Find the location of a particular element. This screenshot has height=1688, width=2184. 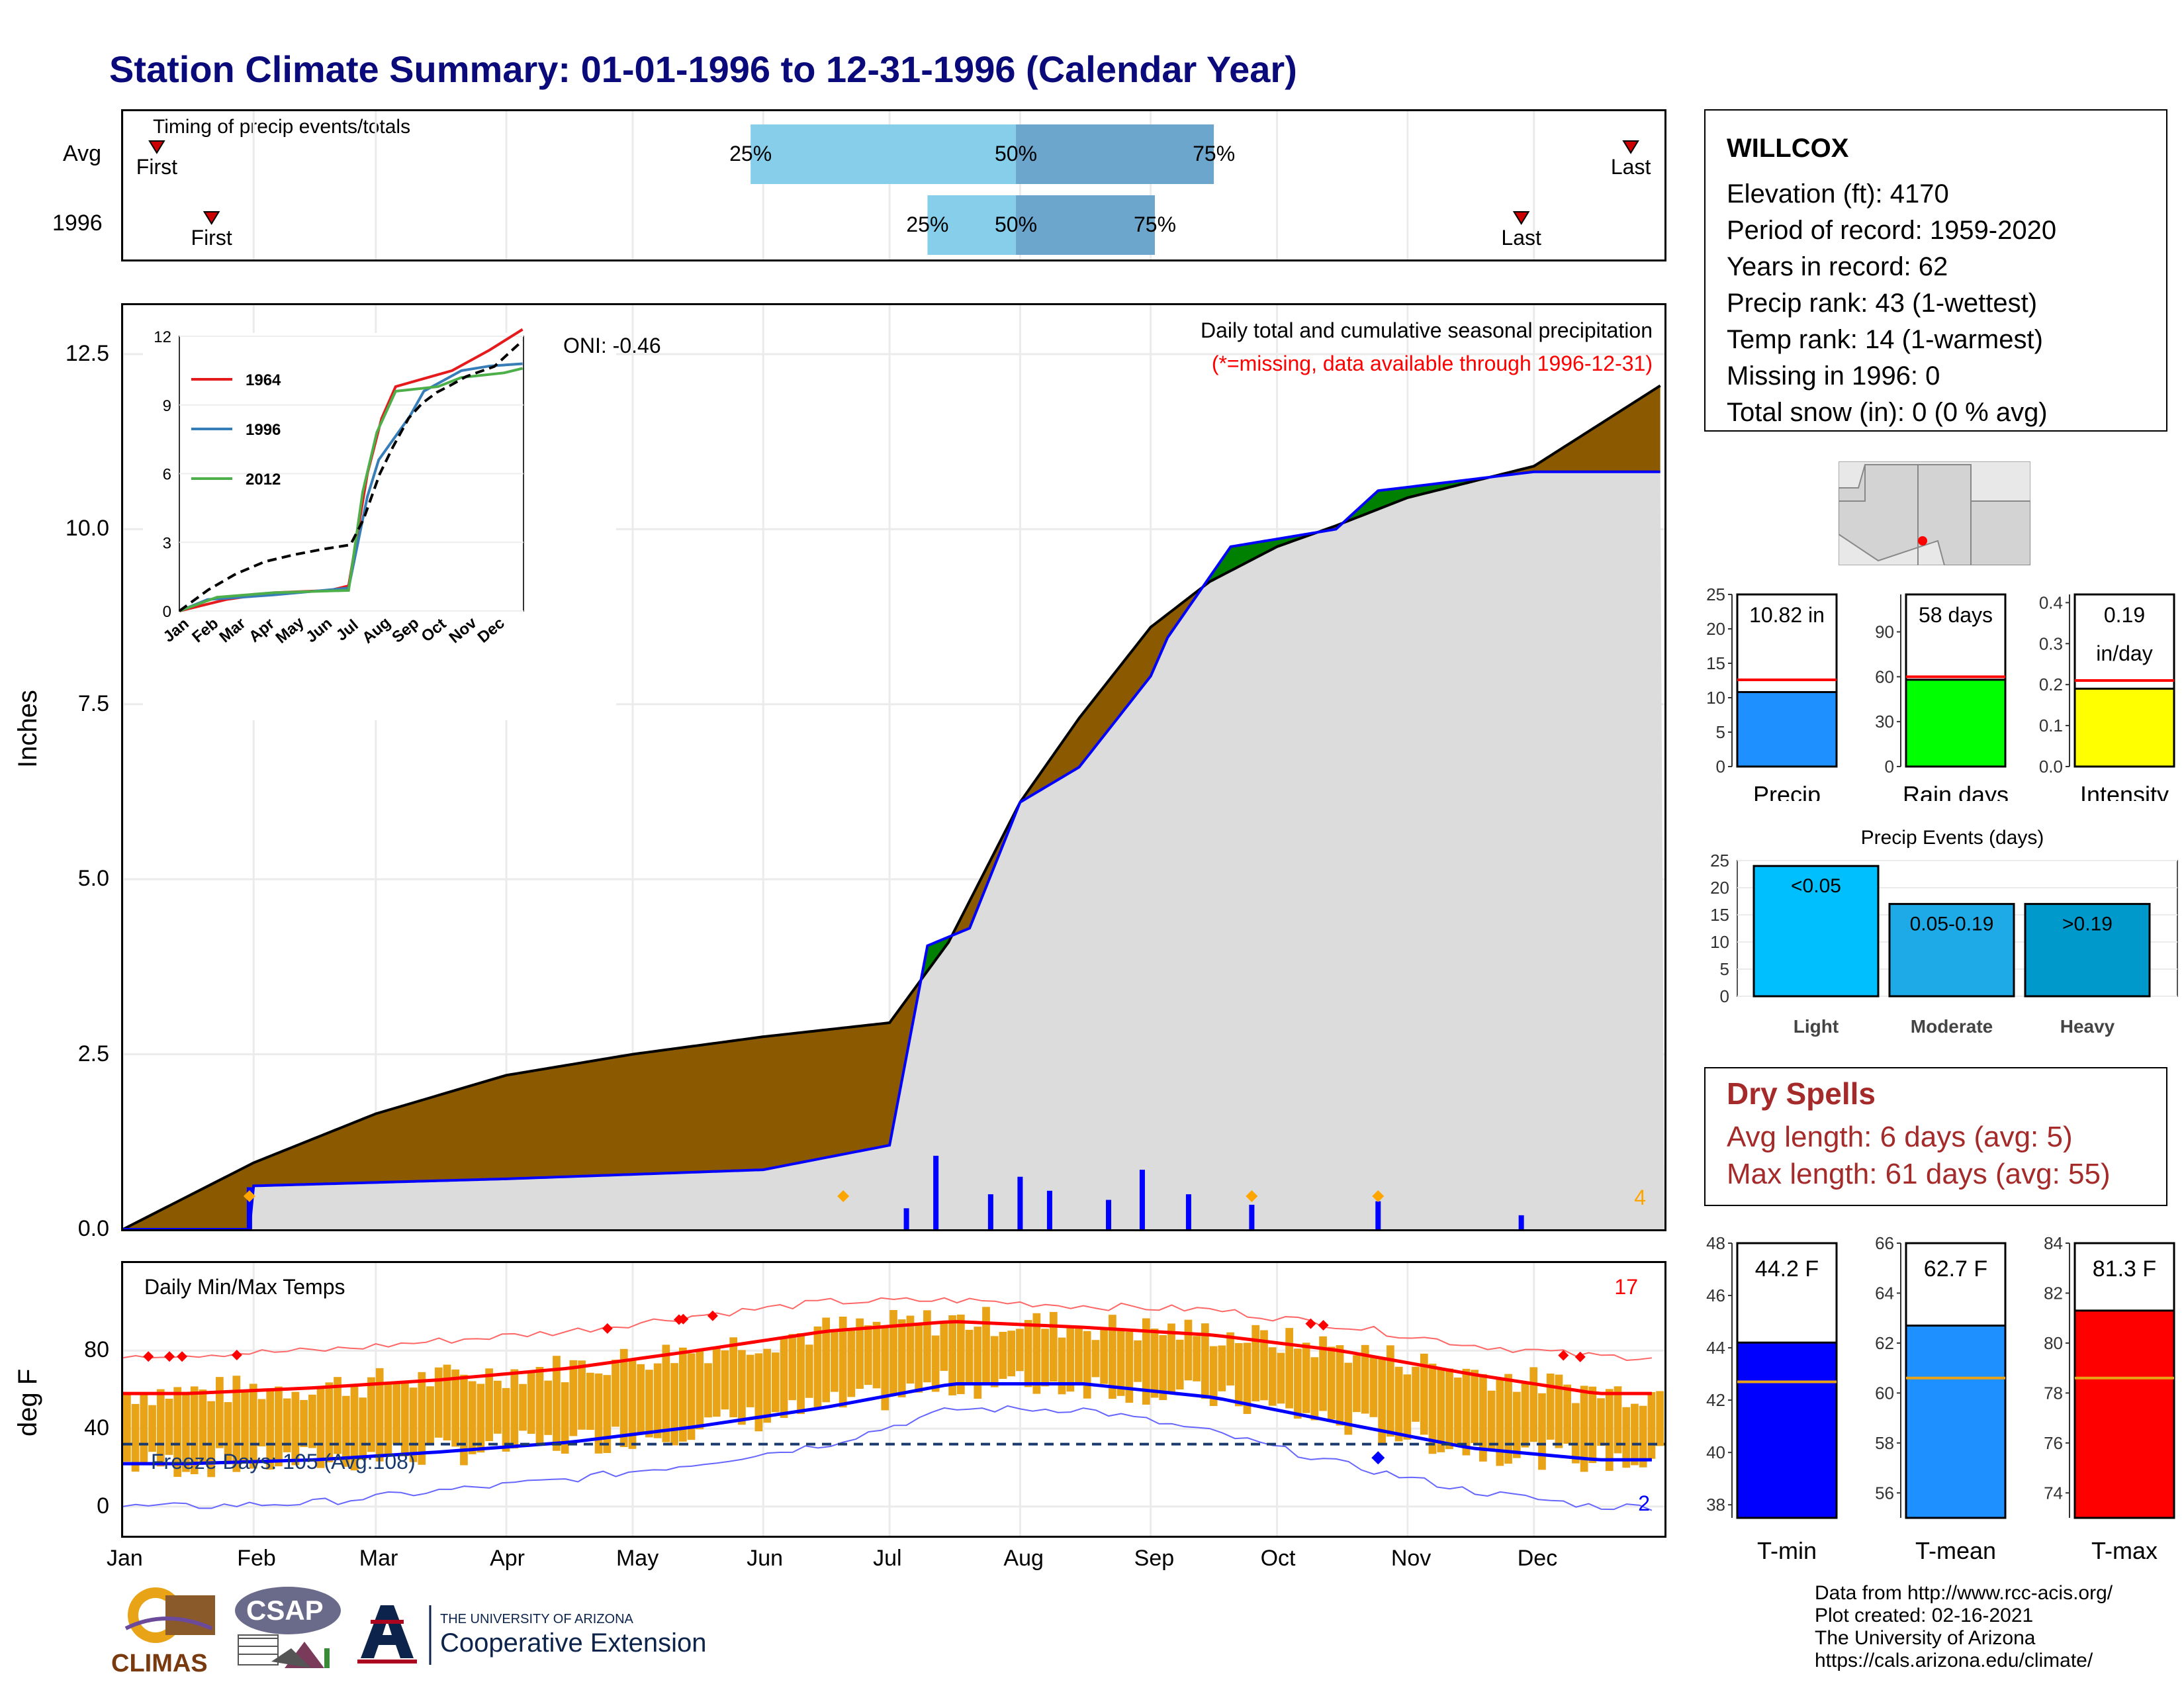

month-label-jun: Jun is located at coordinates (765, 1558).